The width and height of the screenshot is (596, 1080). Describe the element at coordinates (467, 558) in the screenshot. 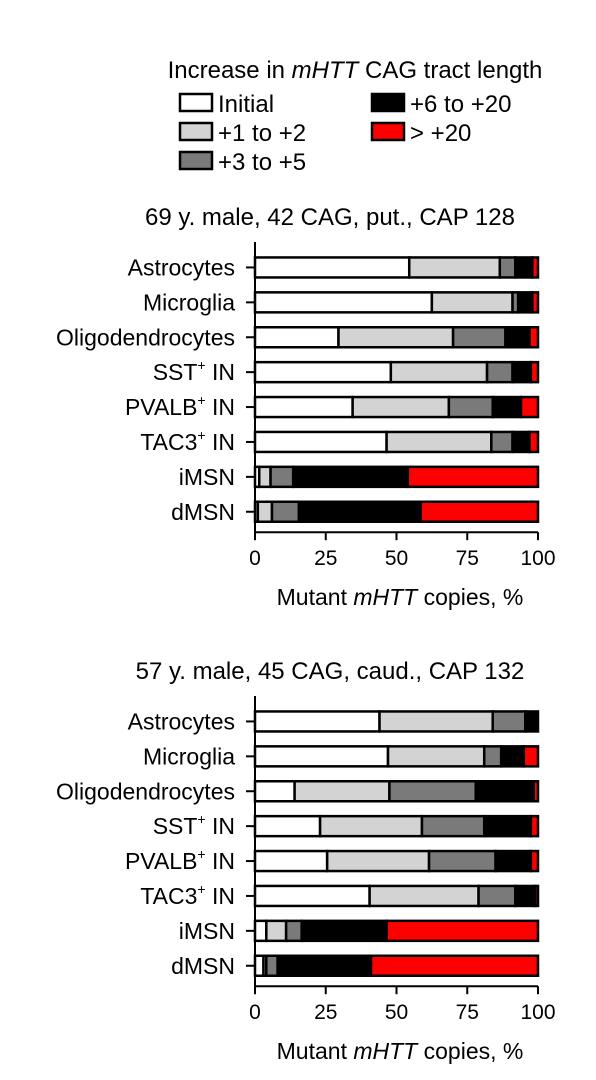

I see `x-tick-label: 75` at that location.